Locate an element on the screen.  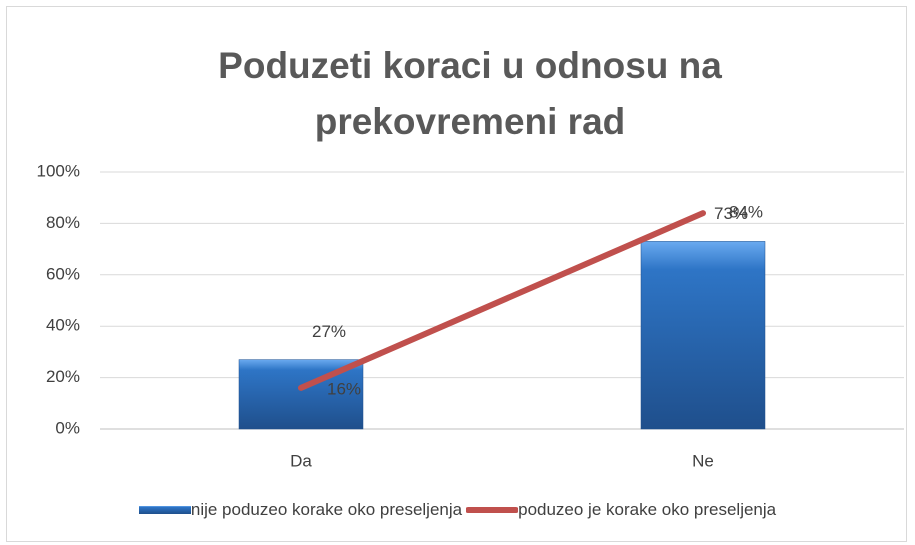
legend-box is located at coordinates (164, 510).